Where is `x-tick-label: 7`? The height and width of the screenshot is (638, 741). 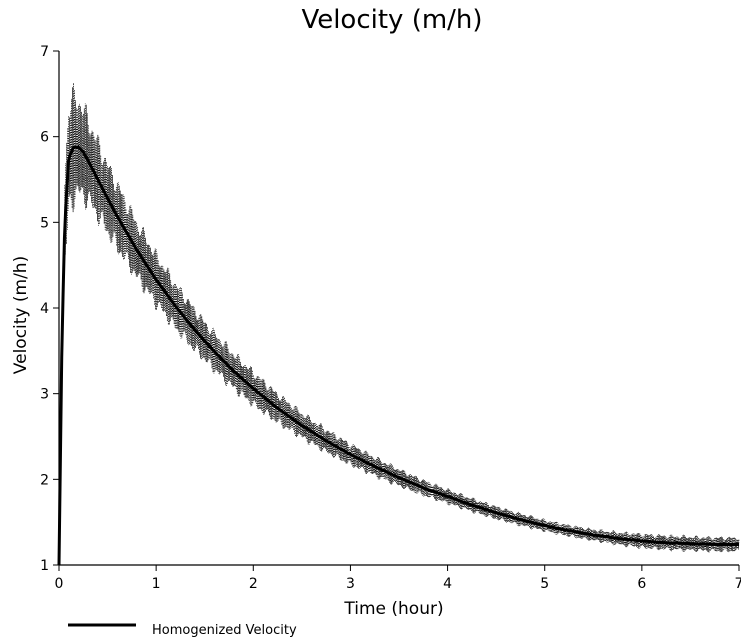 x-tick-label: 7 is located at coordinates (738, 584).